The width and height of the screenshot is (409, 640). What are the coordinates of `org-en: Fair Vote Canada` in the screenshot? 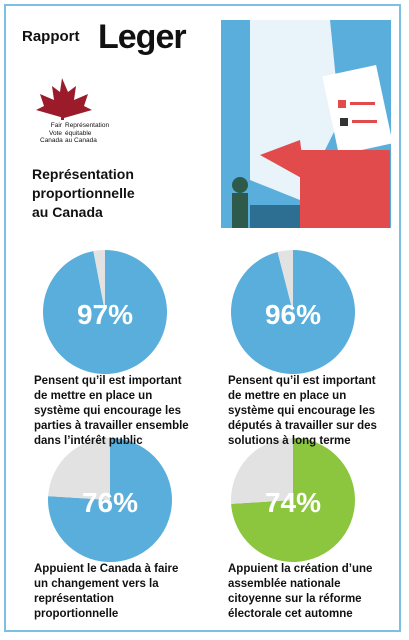 It's located at (51, 133).